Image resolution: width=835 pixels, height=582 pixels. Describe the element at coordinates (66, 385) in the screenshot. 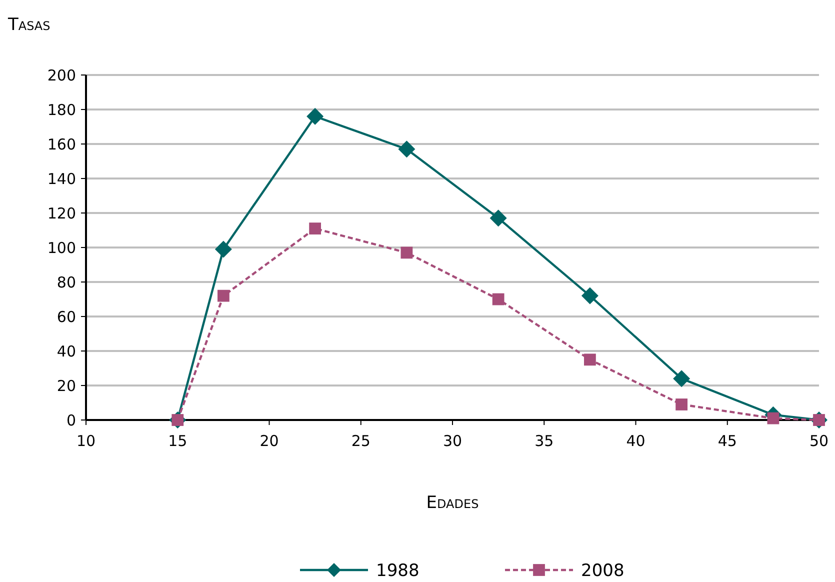

I see `y-tick-label: 20` at that location.